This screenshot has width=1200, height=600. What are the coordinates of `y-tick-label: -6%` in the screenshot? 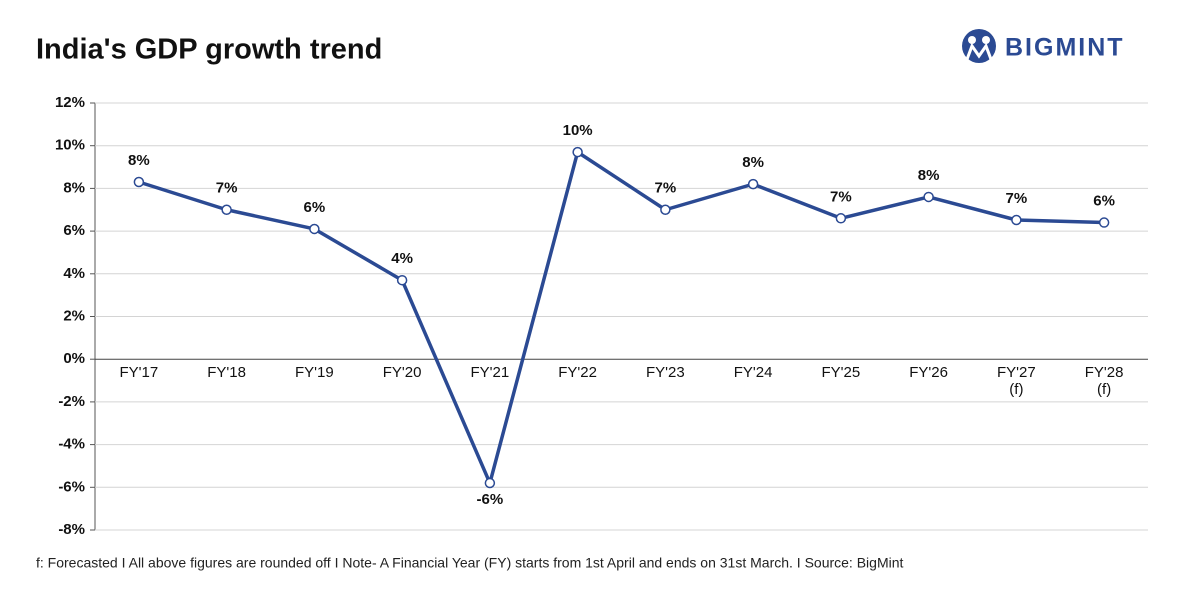 It's located at (71, 486).